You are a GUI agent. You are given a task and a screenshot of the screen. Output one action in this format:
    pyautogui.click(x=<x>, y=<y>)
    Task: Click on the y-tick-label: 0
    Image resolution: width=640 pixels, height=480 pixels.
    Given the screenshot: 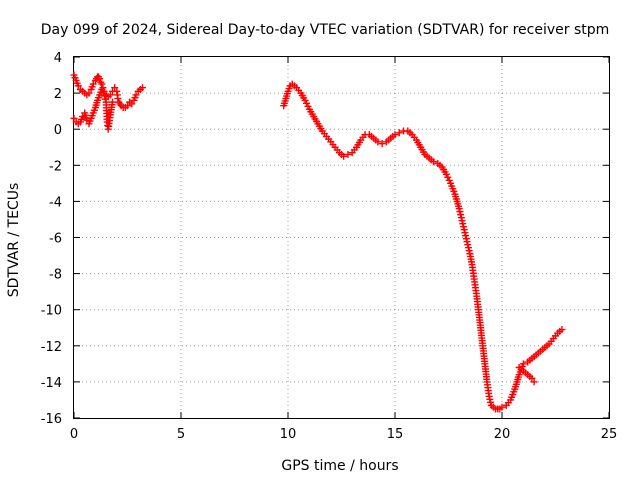 What is the action you would take?
    pyautogui.click(x=58, y=130)
    